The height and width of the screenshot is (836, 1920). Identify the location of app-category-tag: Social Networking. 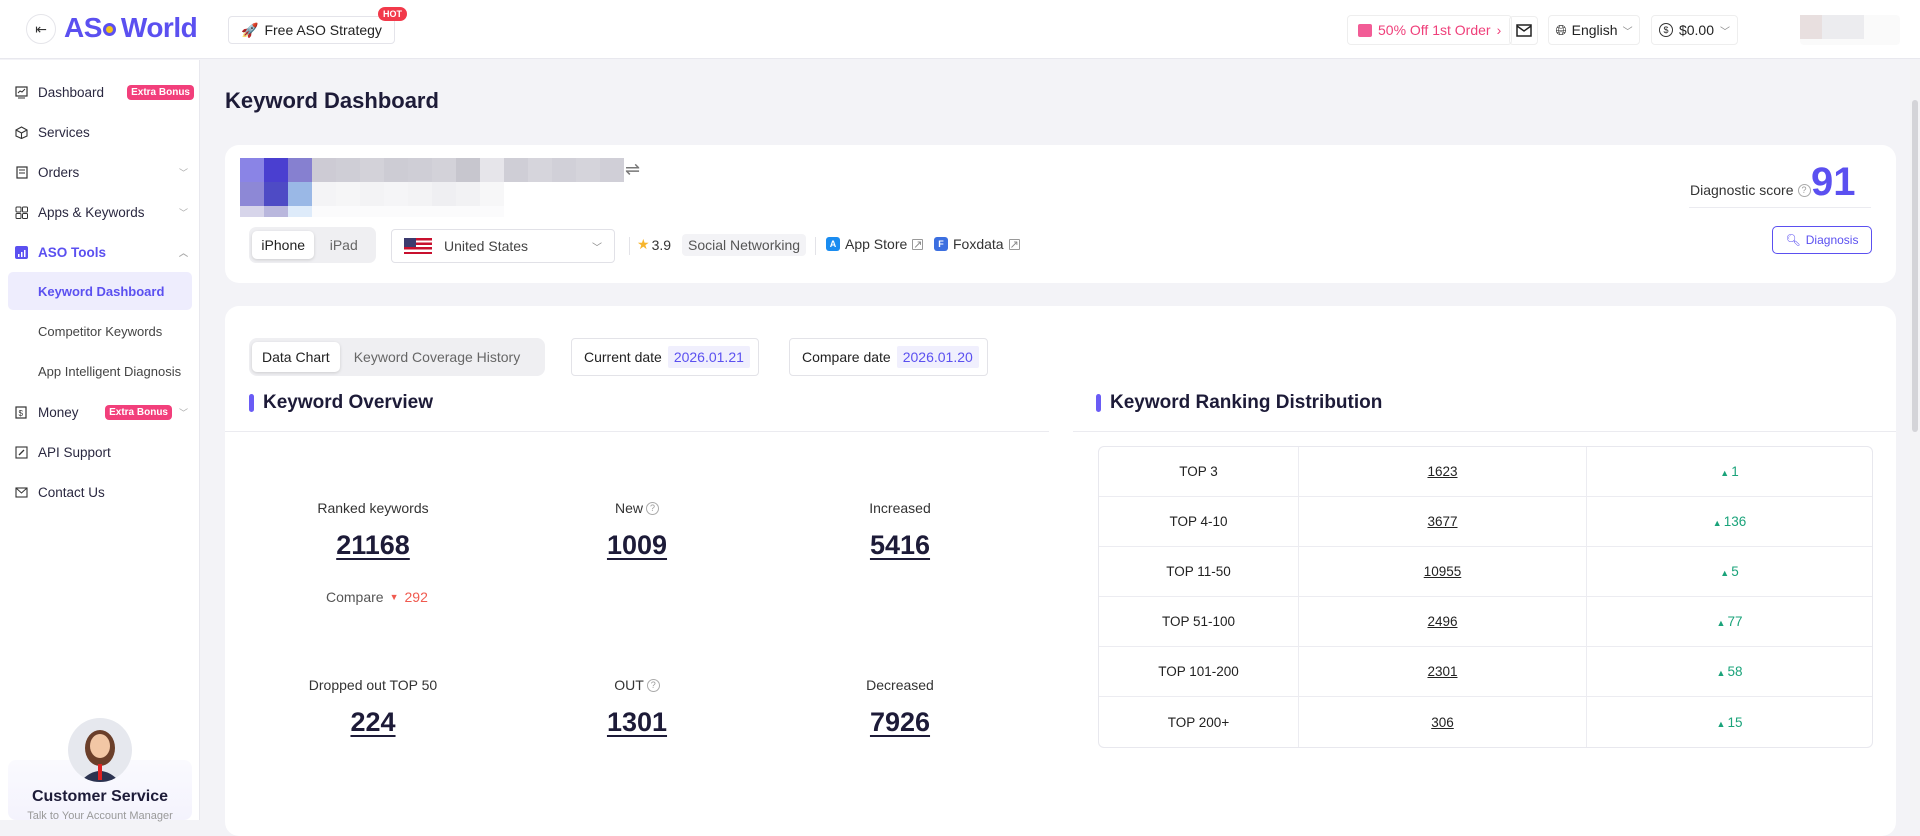
(744, 245).